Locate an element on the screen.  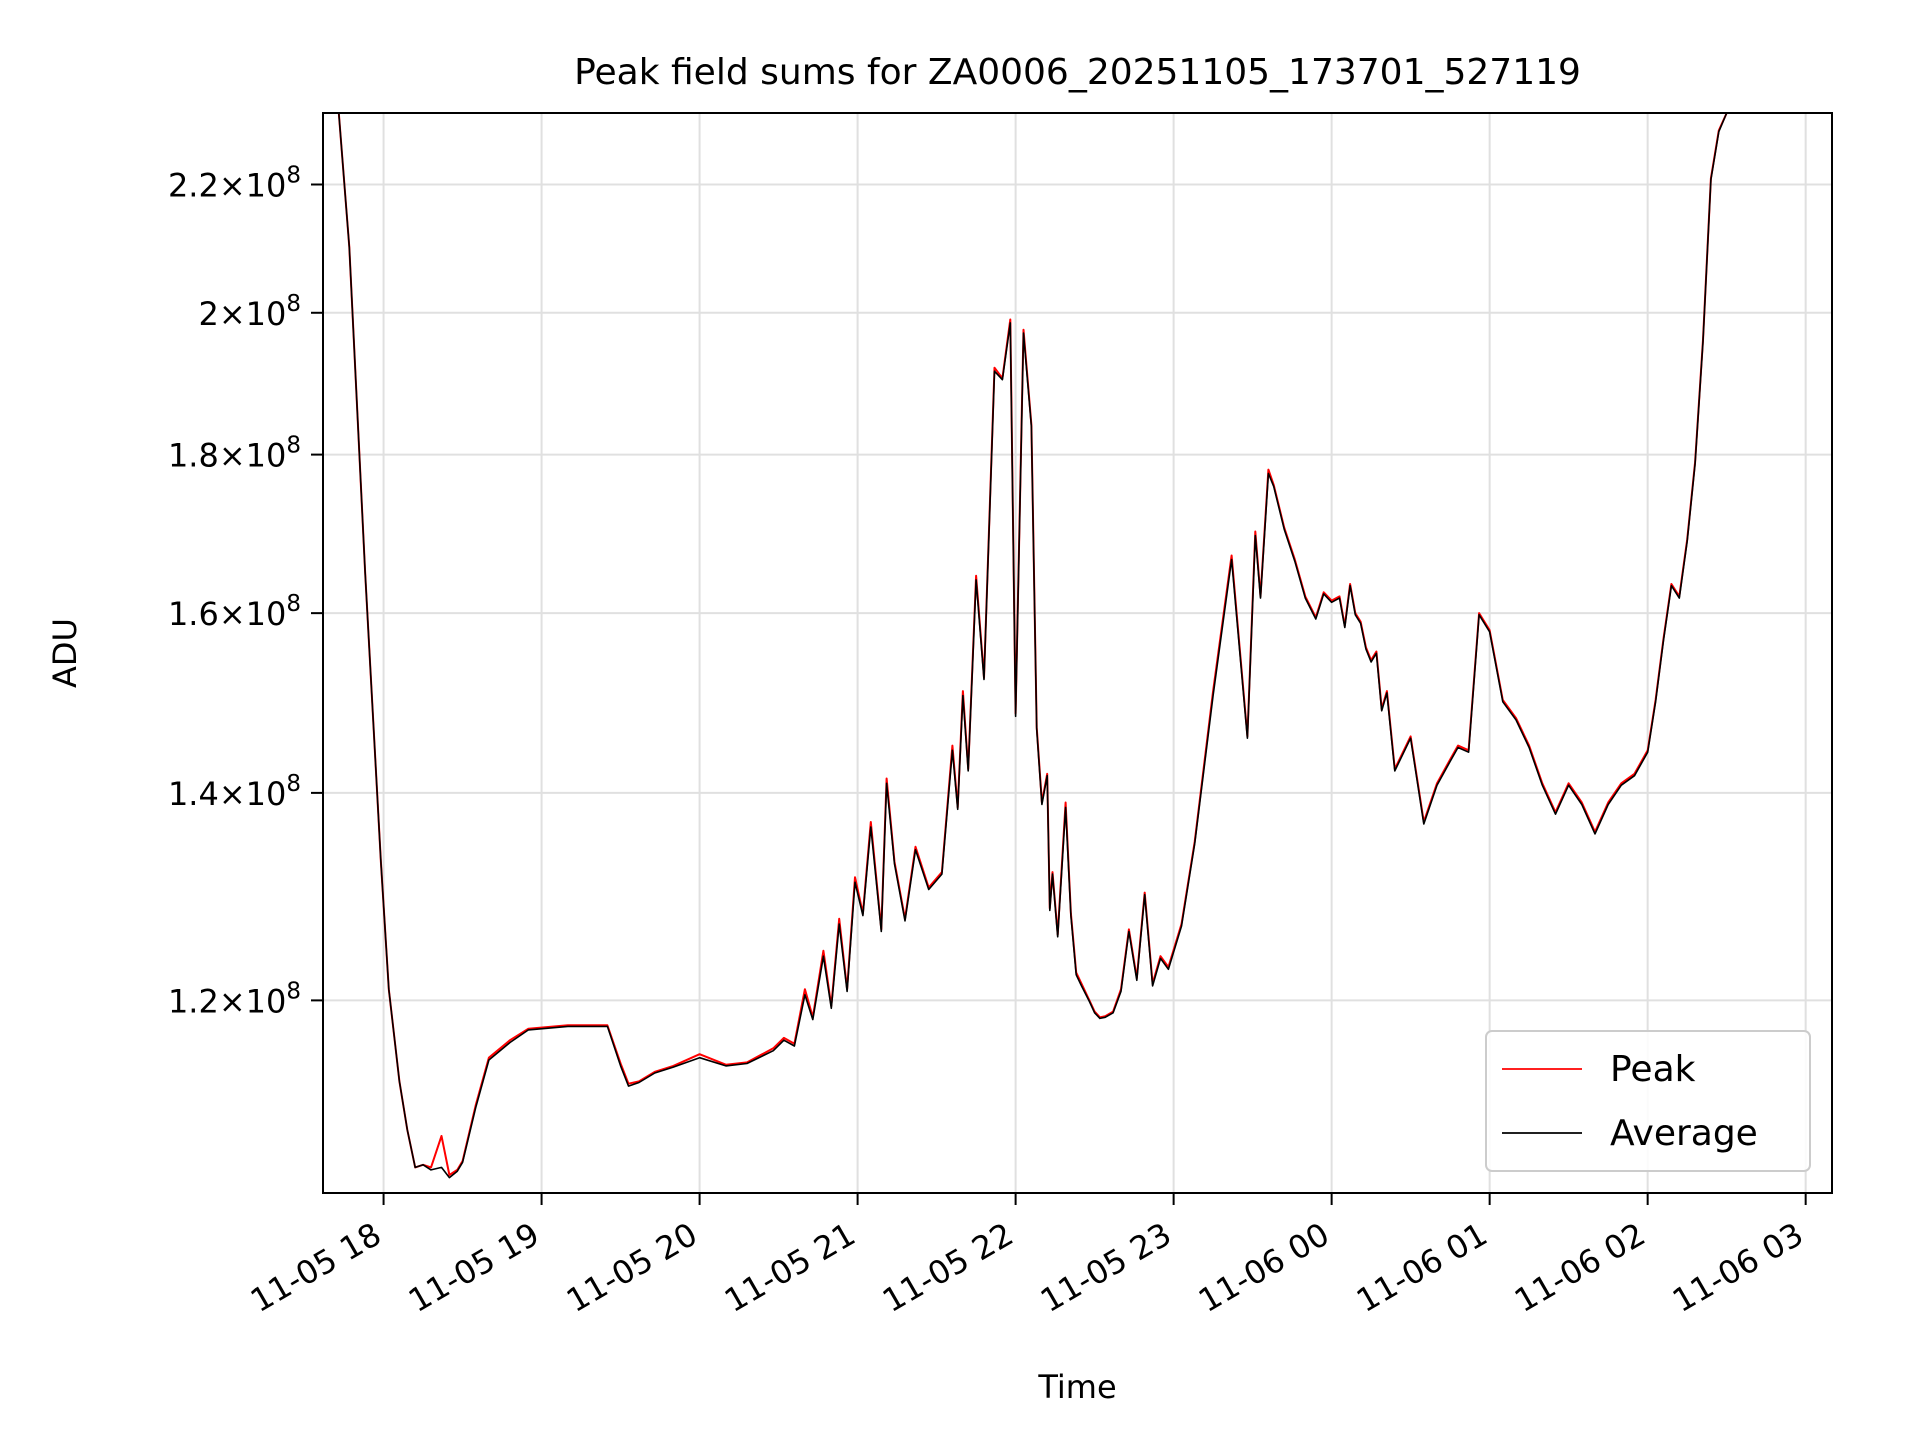
legend-label-peak: Peak is located at coordinates (1653, 1069).